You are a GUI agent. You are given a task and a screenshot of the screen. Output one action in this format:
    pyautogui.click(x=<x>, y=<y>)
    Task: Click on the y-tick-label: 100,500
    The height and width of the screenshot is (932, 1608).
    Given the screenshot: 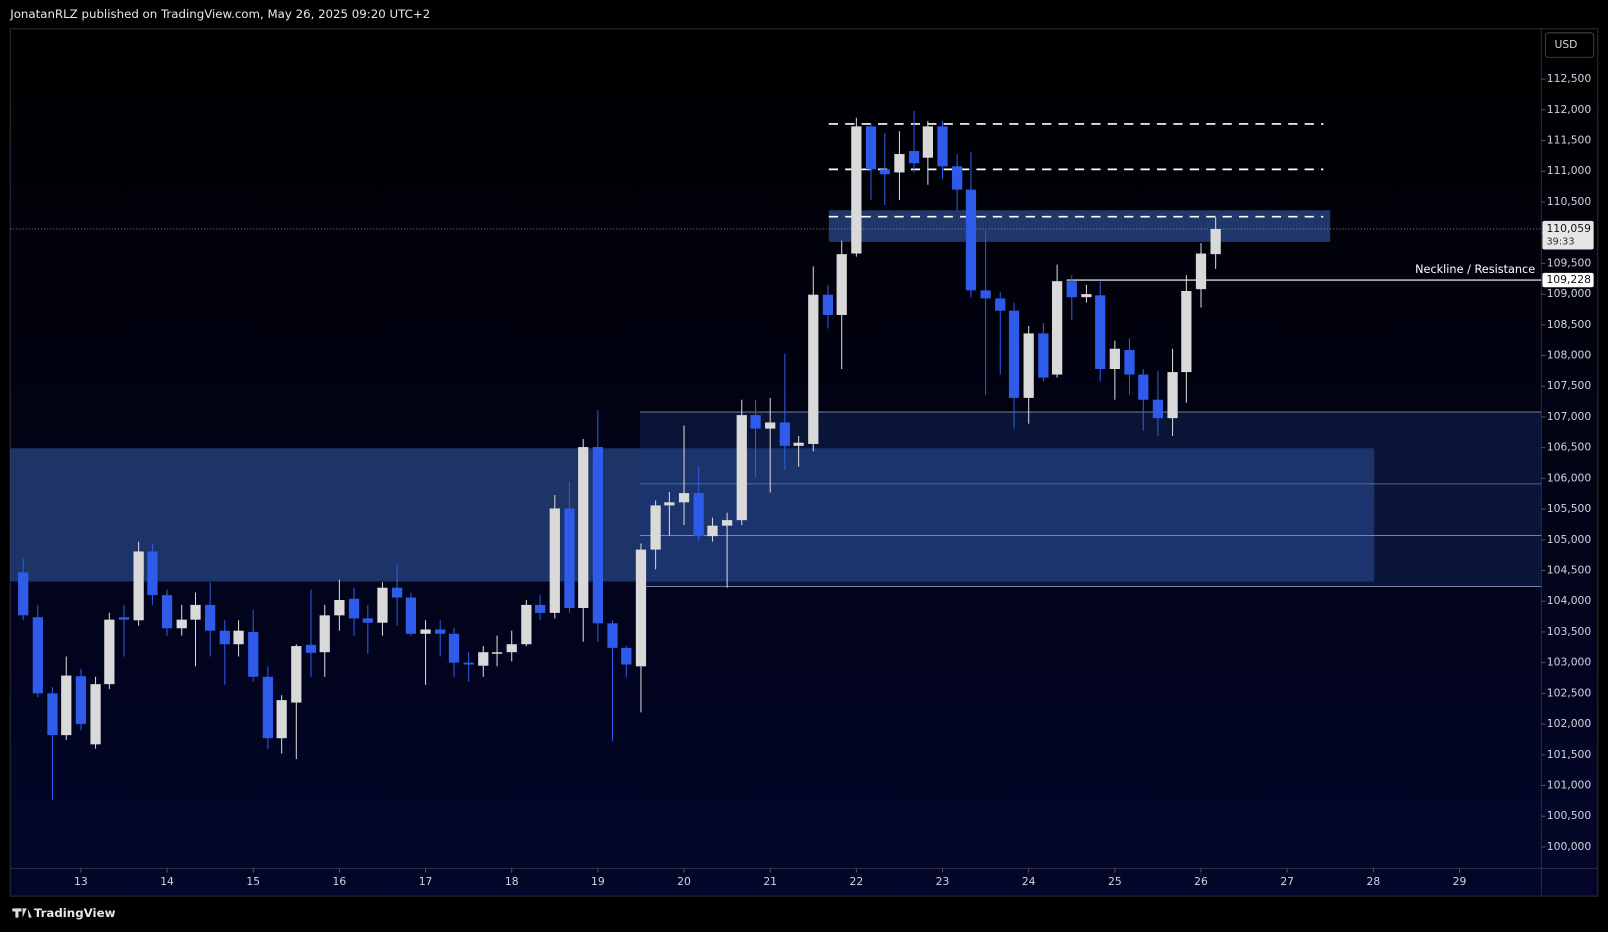 What is the action you would take?
    pyautogui.click(x=1569, y=815)
    